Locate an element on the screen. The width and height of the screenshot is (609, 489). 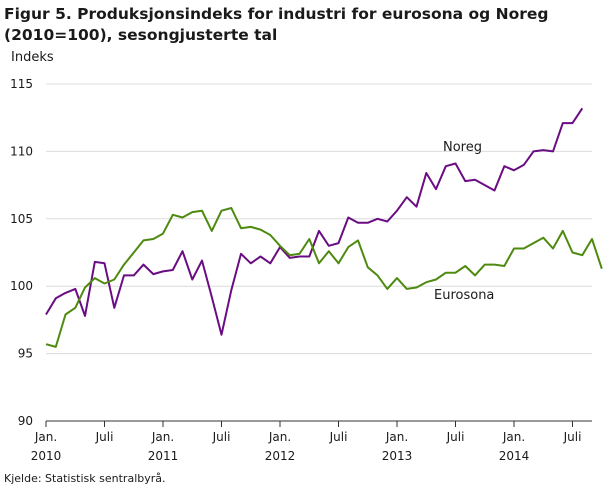
x-tick-label-2012-07: Juli is located at coordinates (338, 437).